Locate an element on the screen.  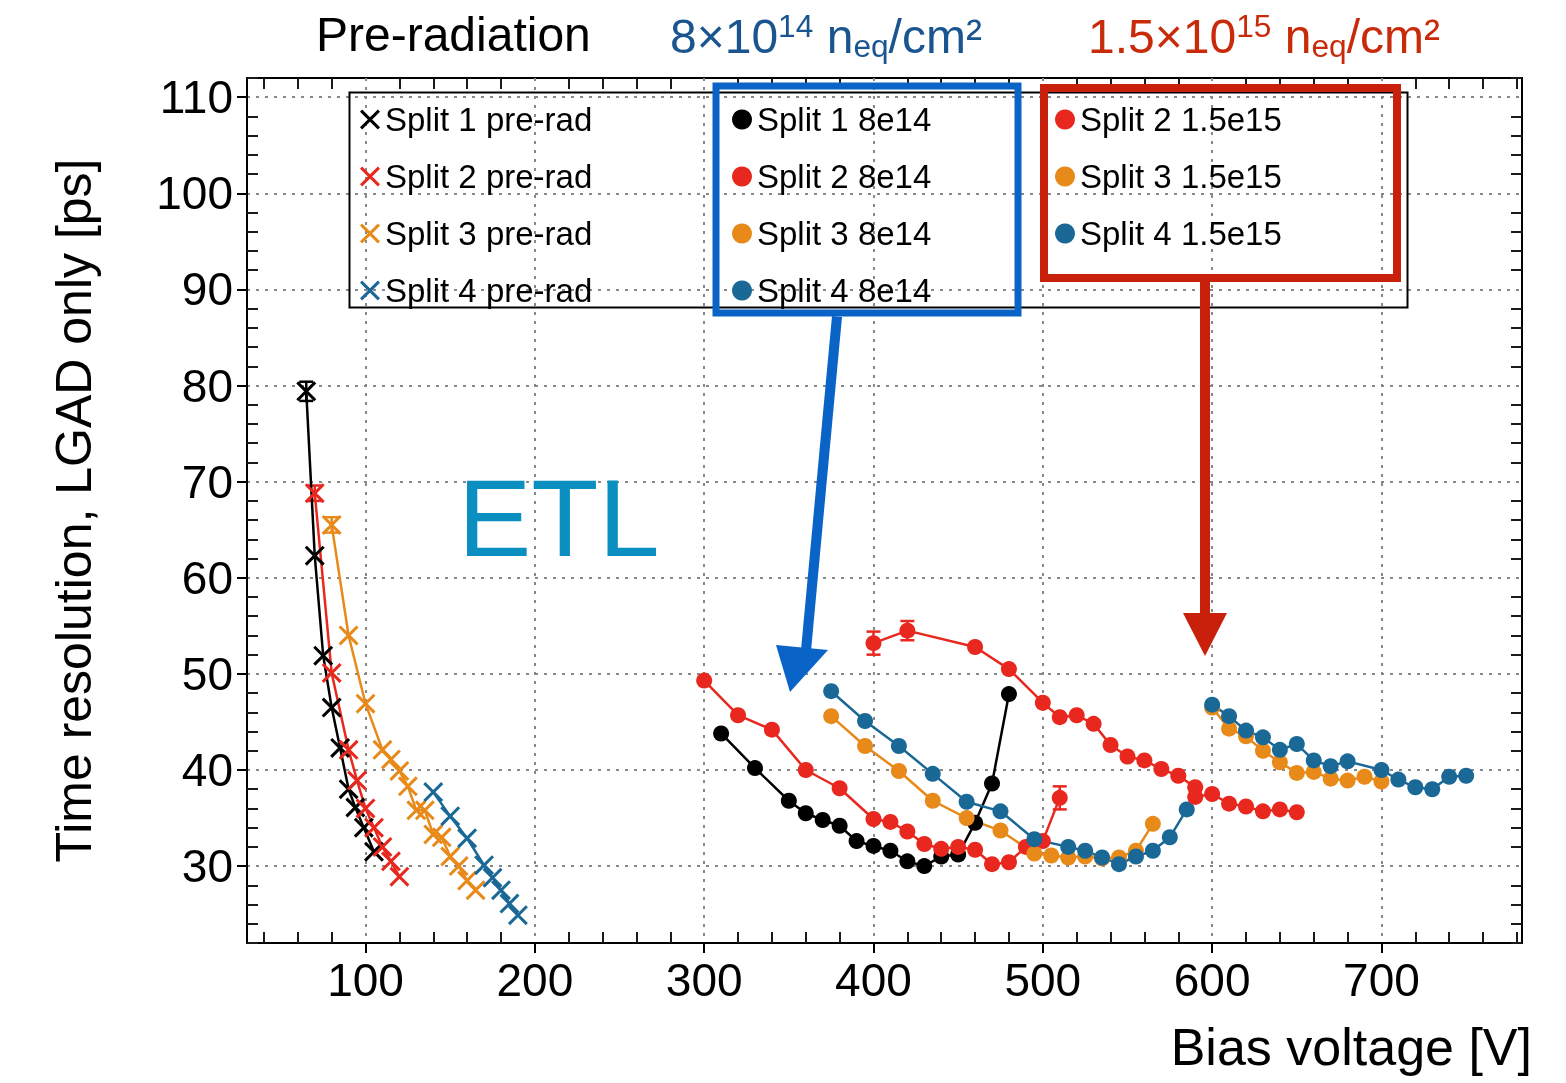
y-tick-label: 100 is located at coordinates (194, 193).